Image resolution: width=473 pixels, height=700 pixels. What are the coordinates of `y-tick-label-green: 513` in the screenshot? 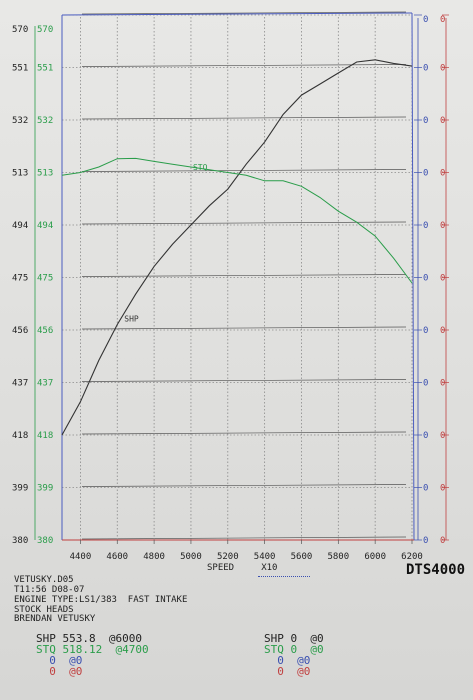 It's located at (45, 174).